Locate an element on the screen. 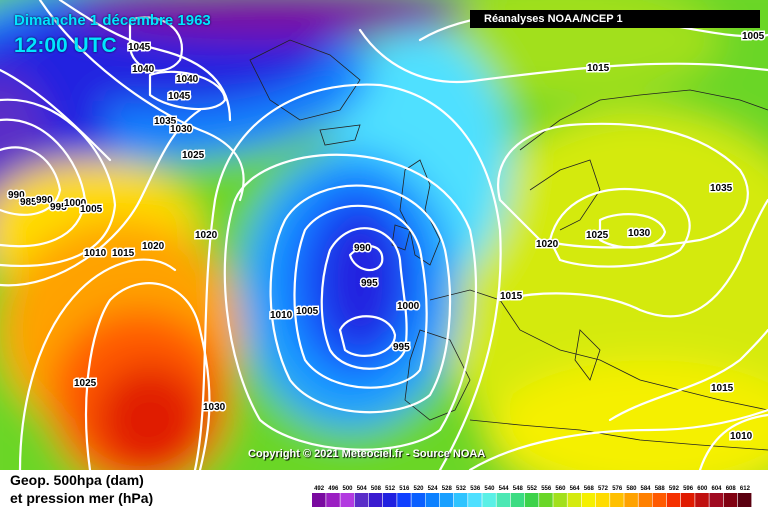 Image resolution: width=768 pixels, height=512 pixels. map-date: Dimanche 1 décembre 1963 is located at coordinates (112, 20).